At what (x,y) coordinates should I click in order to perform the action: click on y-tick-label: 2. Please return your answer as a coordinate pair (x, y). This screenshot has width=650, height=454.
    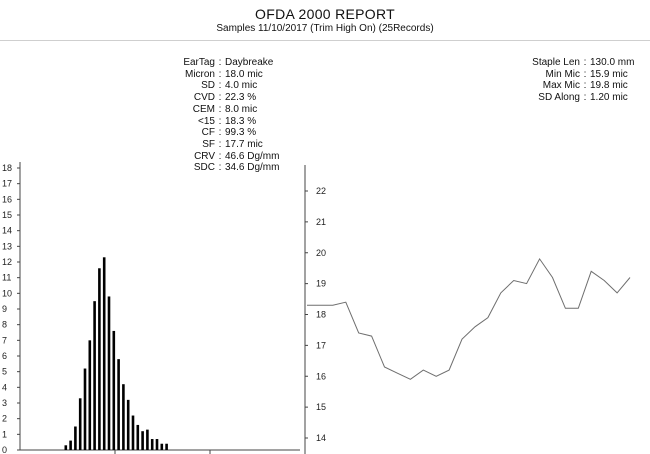
    Looking at the image, I should click on (4, 419).